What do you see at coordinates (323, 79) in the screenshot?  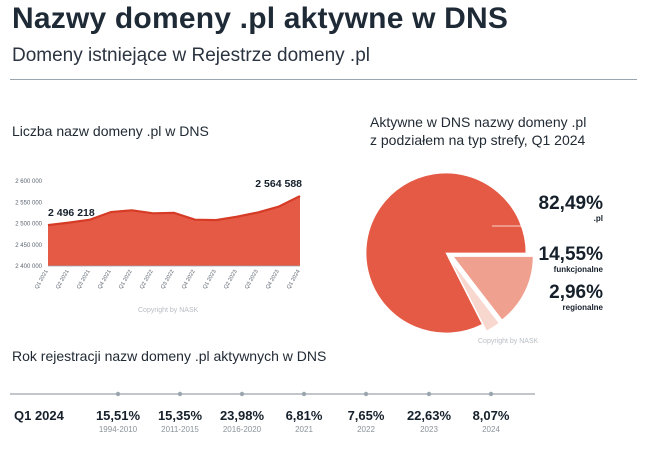 I see `header-divider` at bounding box center [323, 79].